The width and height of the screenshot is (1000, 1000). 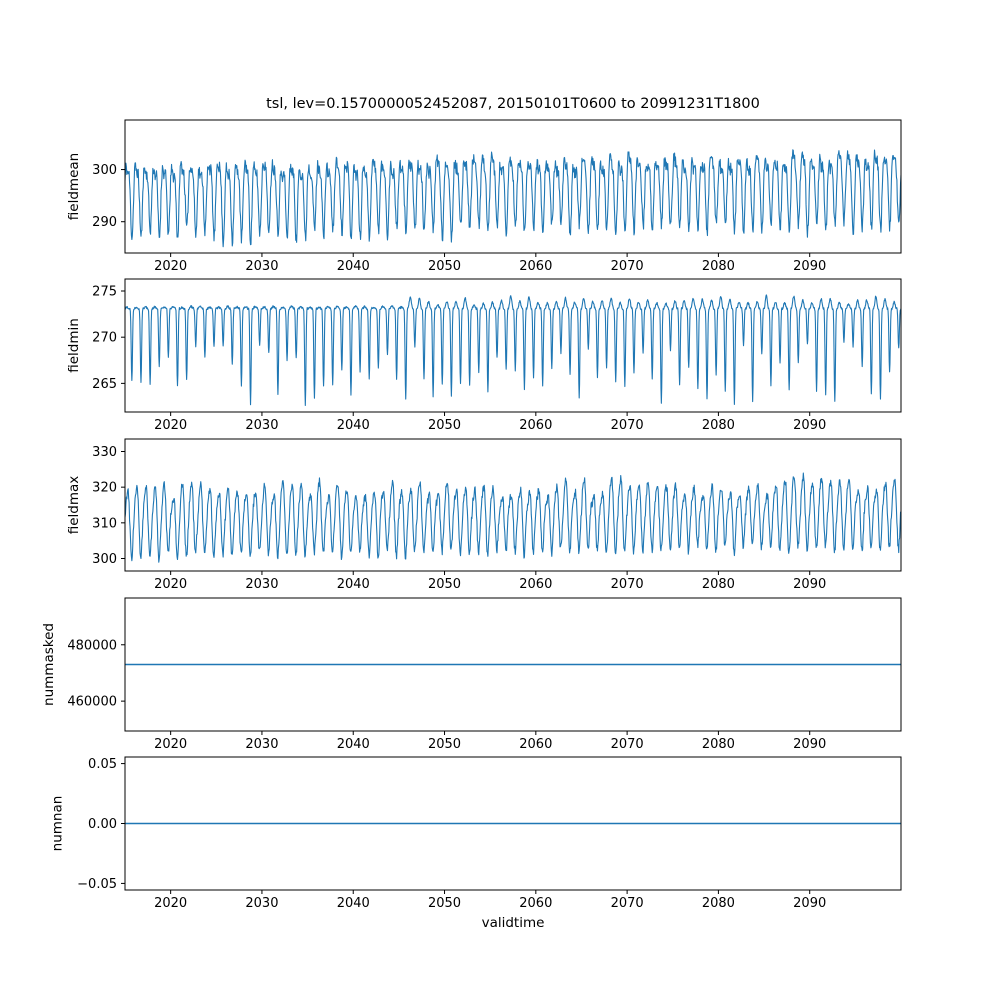 What do you see at coordinates (104, 488) in the screenshot?
I see `y-tick-label: 320` at bounding box center [104, 488].